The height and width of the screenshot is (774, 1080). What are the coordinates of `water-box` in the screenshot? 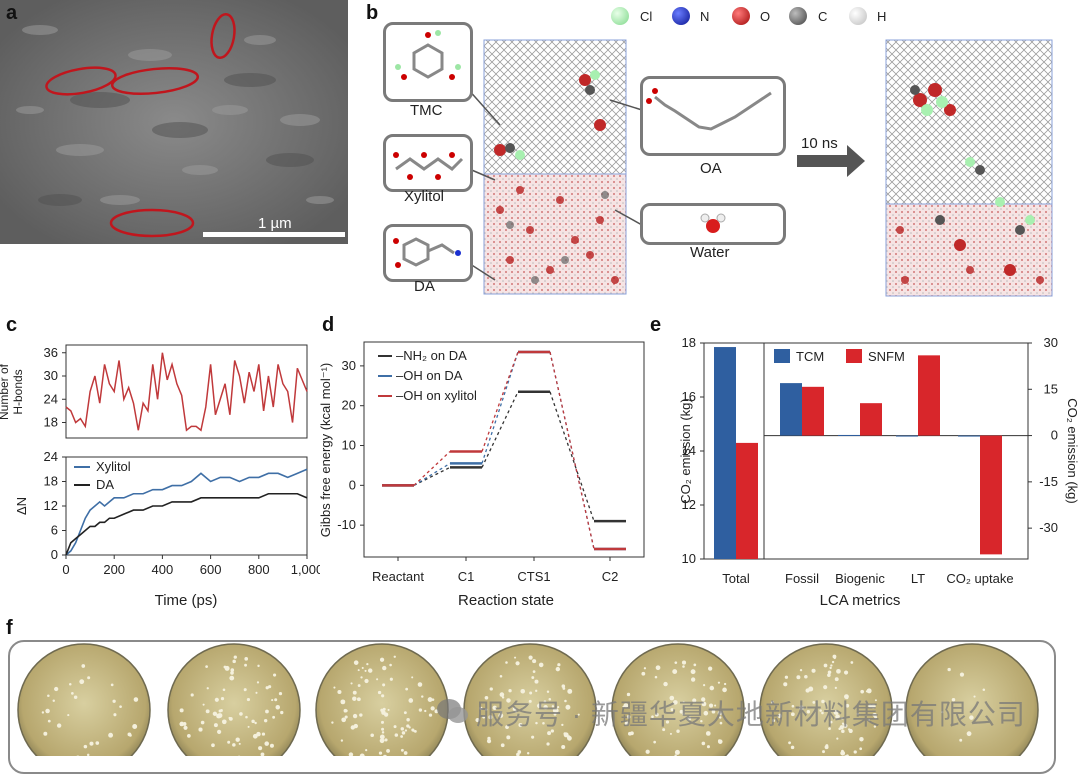 It's located at (713, 224).